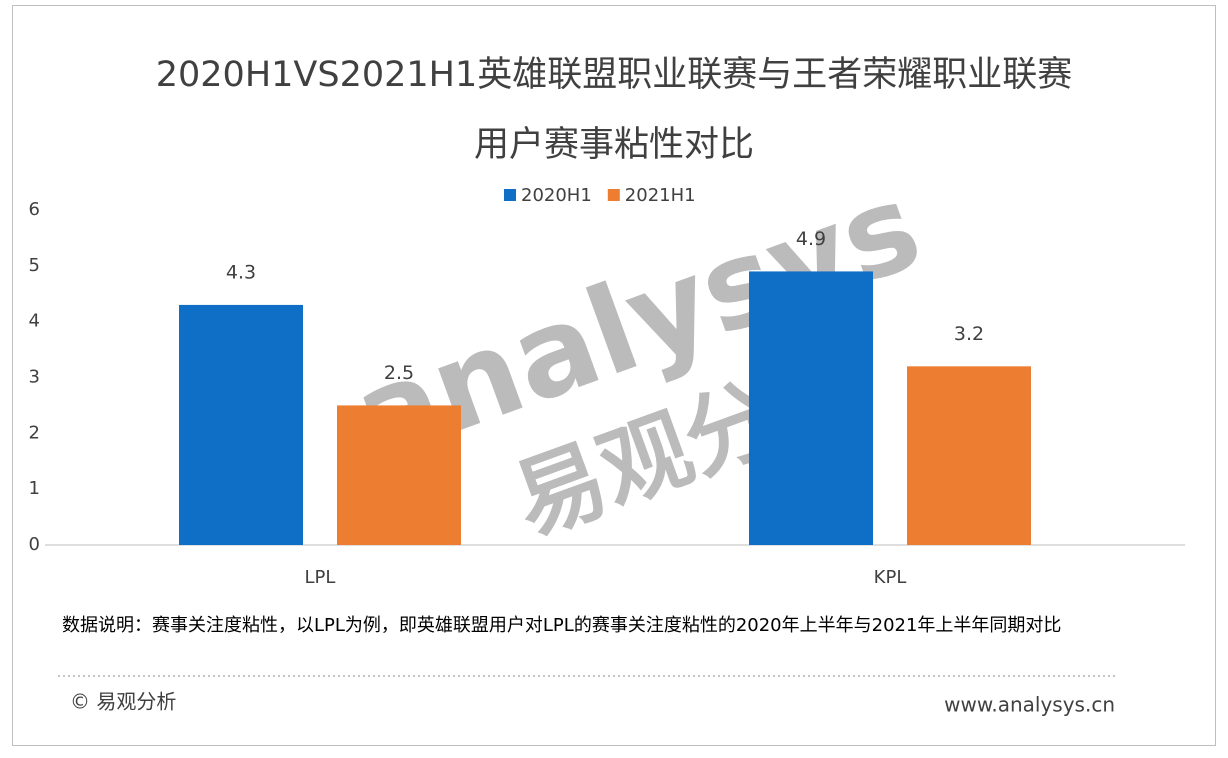 The height and width of the screenshot is (758, 1228). Describe the element at coordinates (34, 432) in the screenshot. I see `y-tick-label: 2` at that location.